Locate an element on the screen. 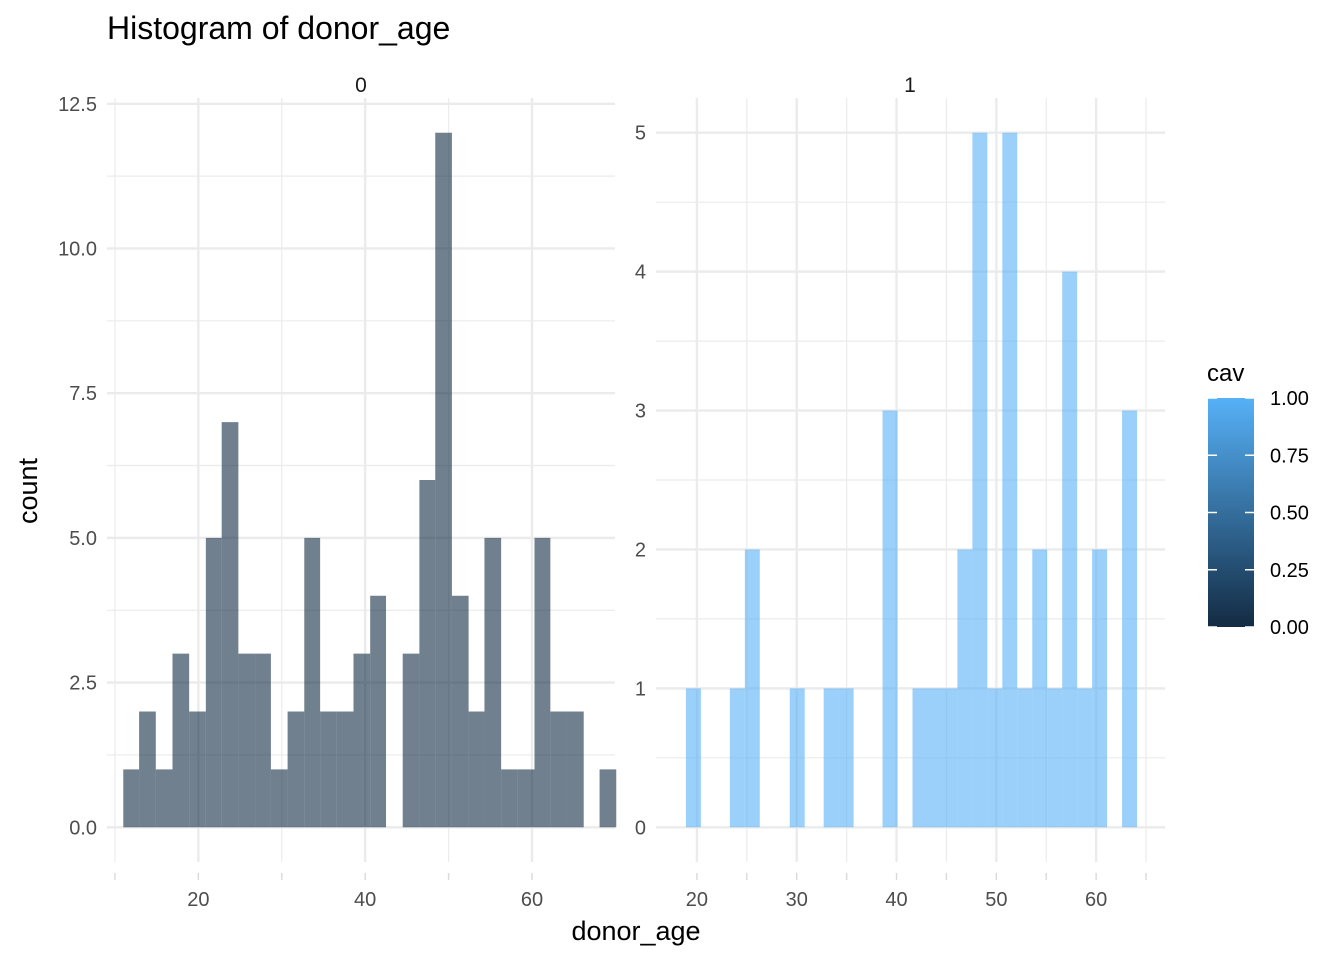 The height and width of the screenshot is (960, 1344). x-tick-label: 30 is located at coordinates (797, 900).